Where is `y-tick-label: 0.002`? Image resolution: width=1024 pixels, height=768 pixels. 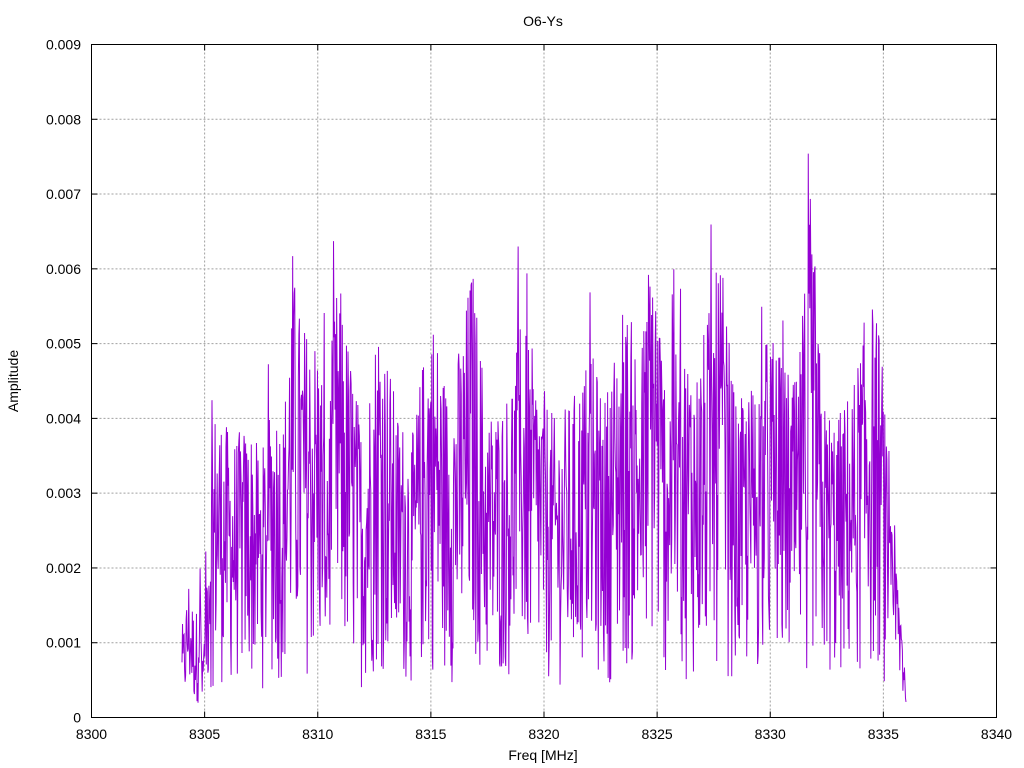
y-tick-label: 0.002 is located at coordinates (63, 568).